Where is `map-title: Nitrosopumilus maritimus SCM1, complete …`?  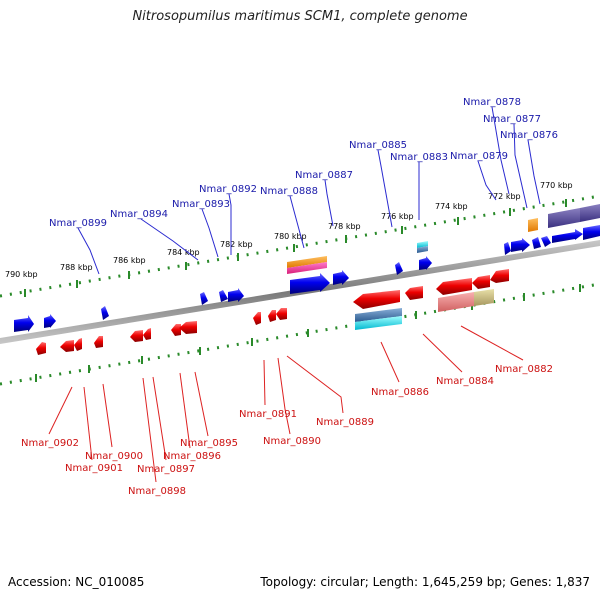
map-title: Nitrosopumilus maritimus SCM1, complete … is located at coordinates (300, 16).